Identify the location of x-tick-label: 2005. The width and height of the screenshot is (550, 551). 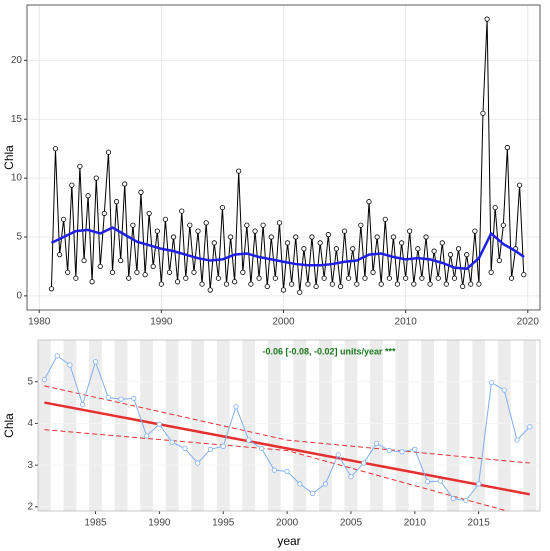
(351, 523).